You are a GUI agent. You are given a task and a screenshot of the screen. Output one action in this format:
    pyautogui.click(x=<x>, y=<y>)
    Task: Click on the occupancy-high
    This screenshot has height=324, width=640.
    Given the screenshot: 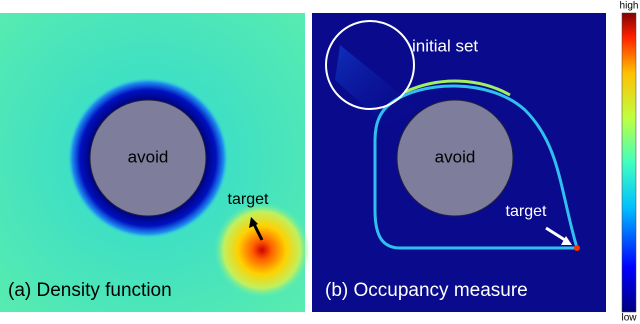 What is the action you would take?
    pyautogui.click(x=457, y=88)
    